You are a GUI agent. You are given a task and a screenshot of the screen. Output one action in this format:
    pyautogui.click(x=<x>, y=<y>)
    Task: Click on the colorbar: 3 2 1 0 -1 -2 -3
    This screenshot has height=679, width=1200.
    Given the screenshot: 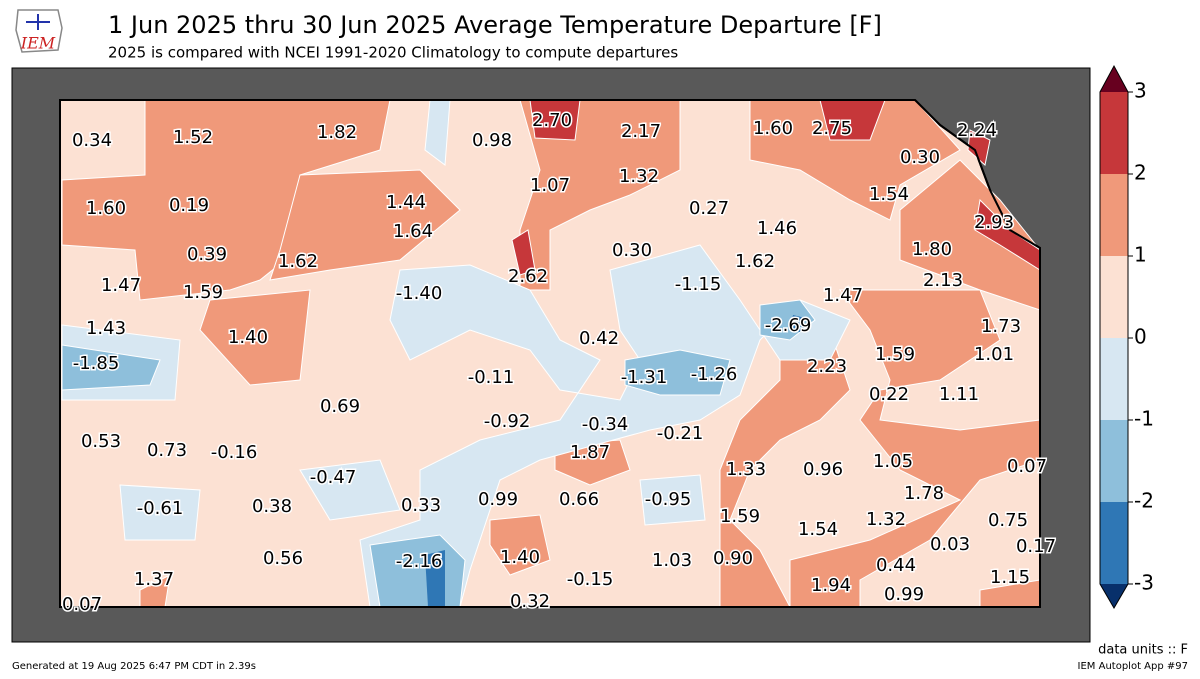 What is the action you would take?
    pyautogui.click(x=1126, y=336)
    